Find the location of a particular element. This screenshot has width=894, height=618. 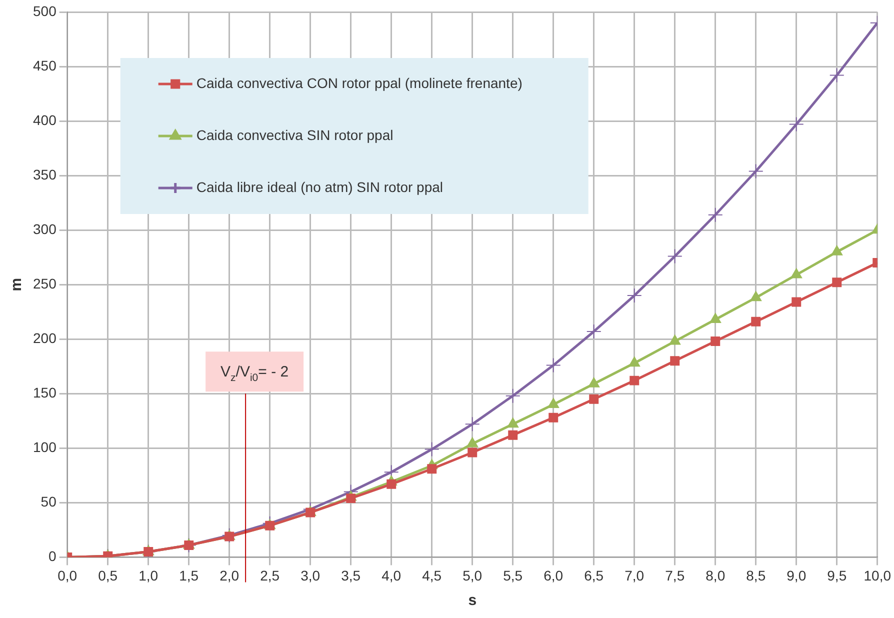

y-tick-label: 300 is located at coordinates (45, 228).